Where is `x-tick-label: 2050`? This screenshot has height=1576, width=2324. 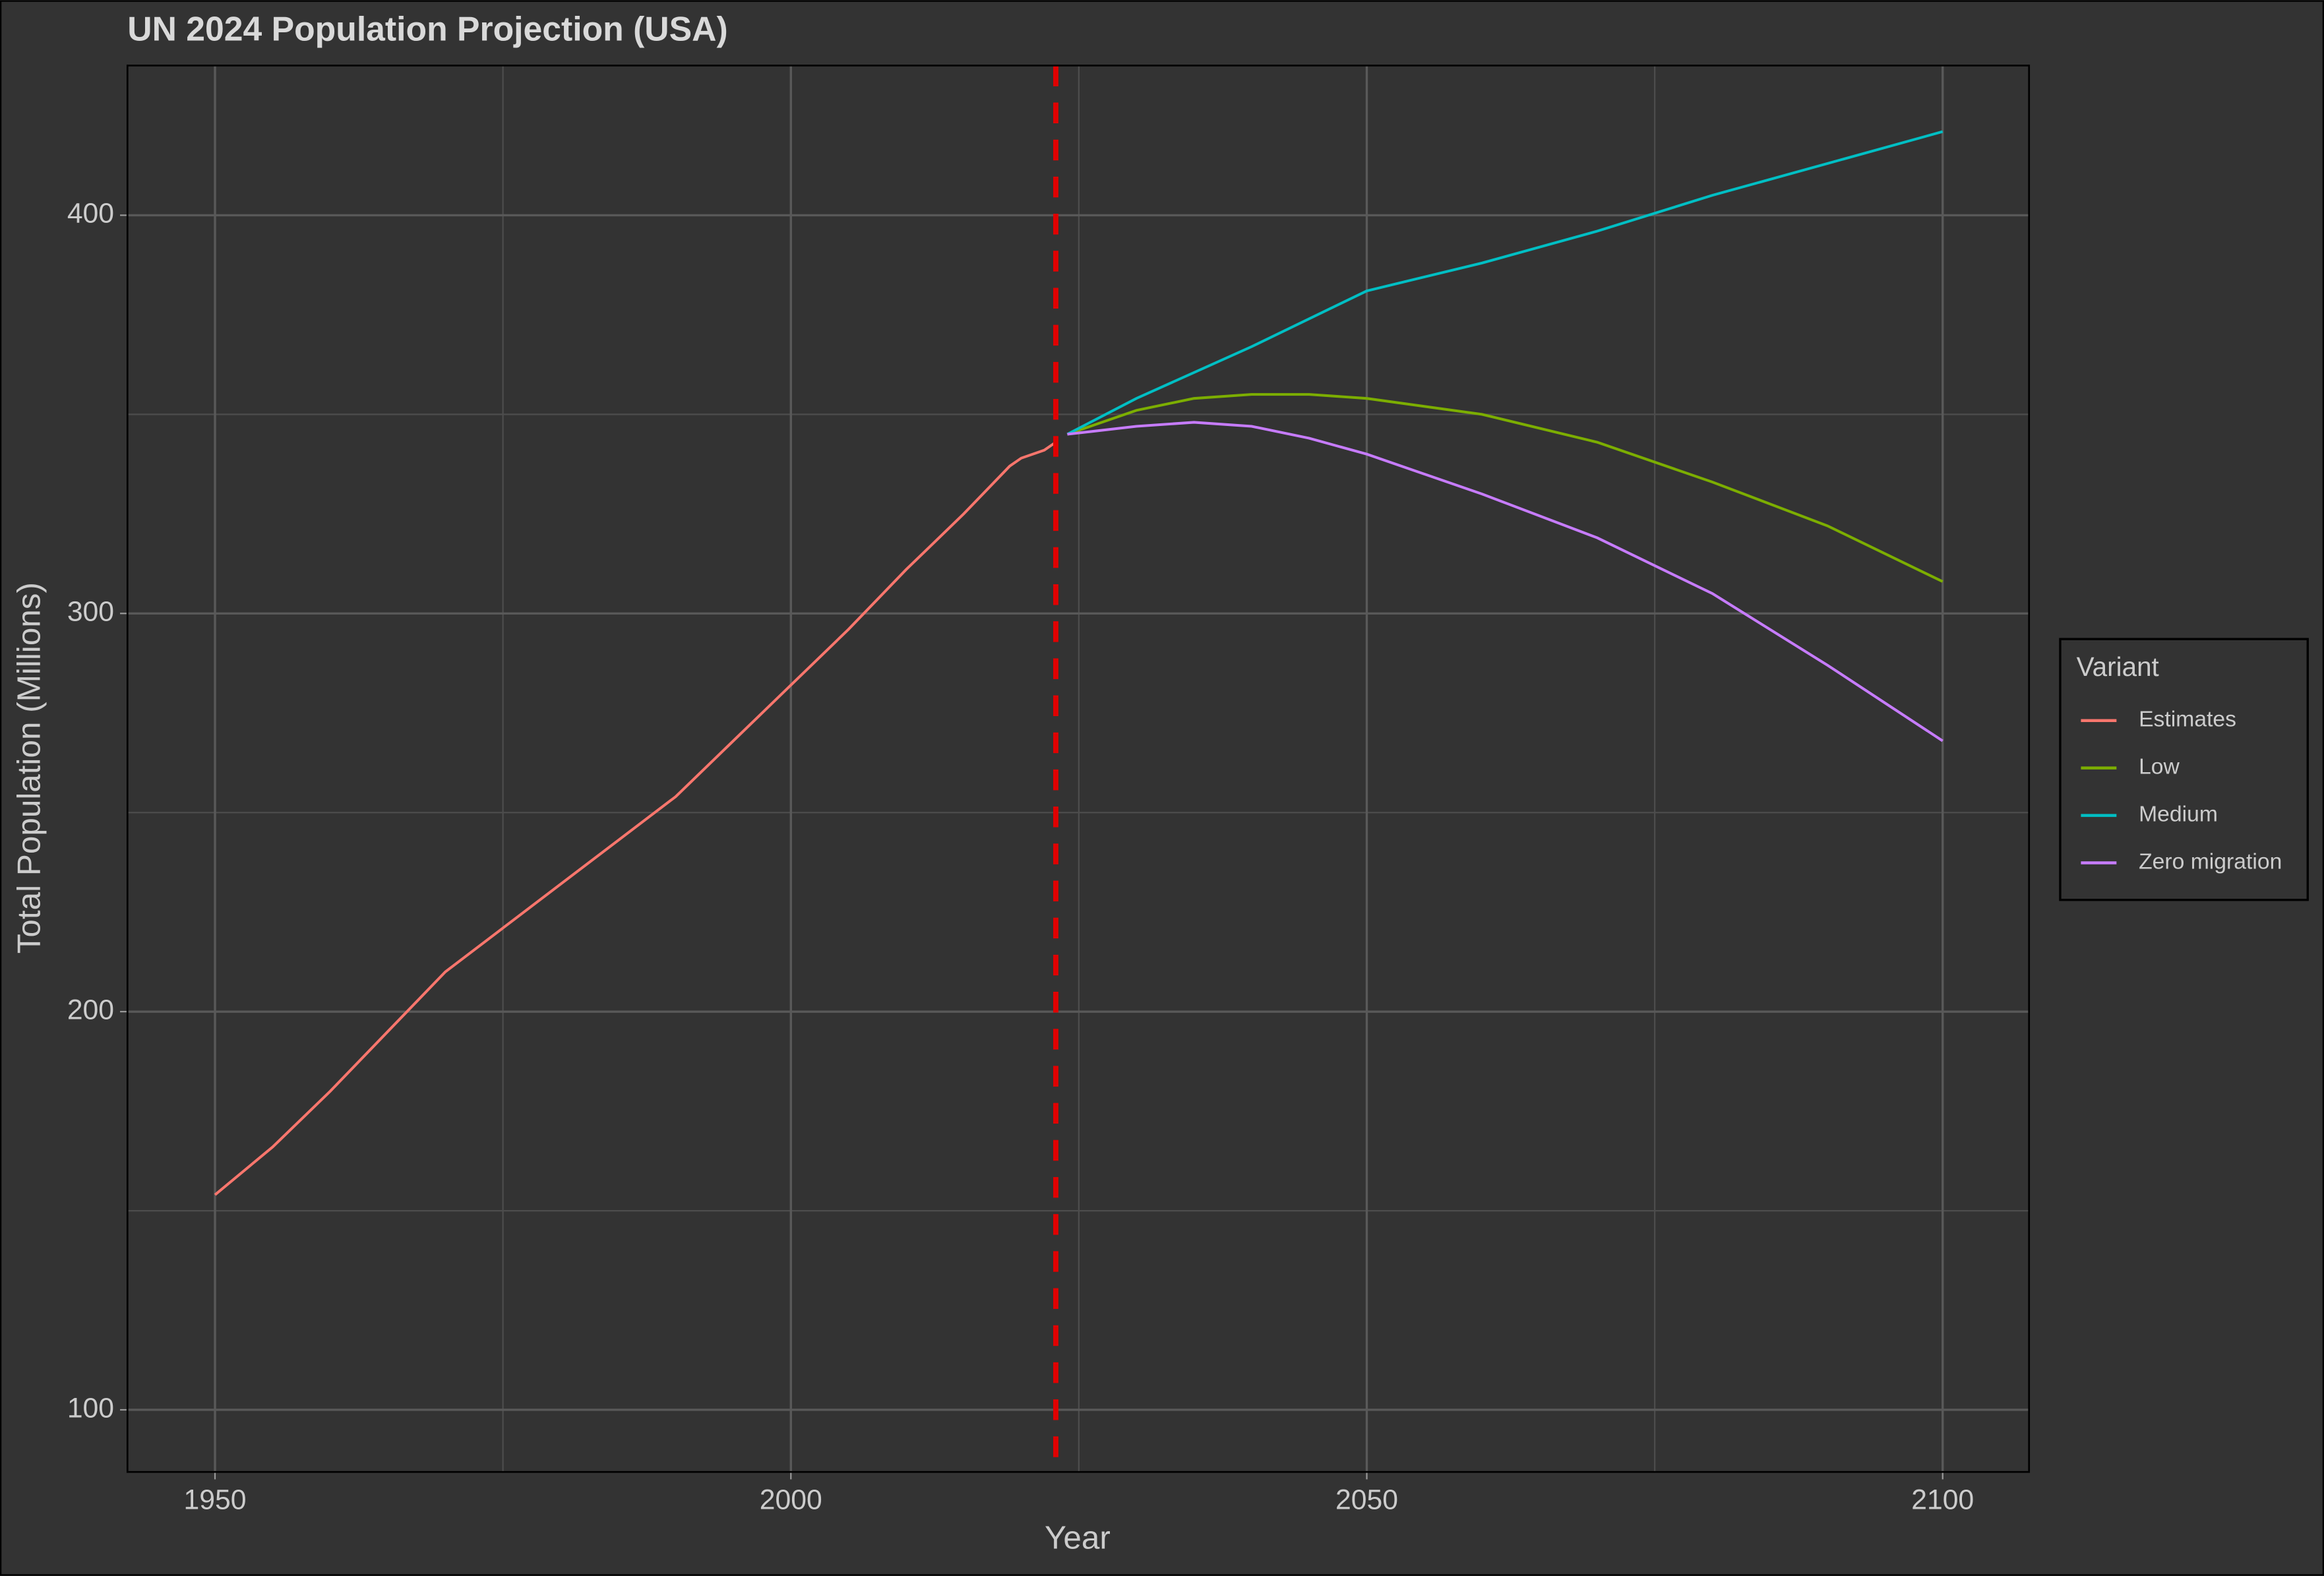
x-tick-label: 2050 is located at coordinates (1366, 1500).